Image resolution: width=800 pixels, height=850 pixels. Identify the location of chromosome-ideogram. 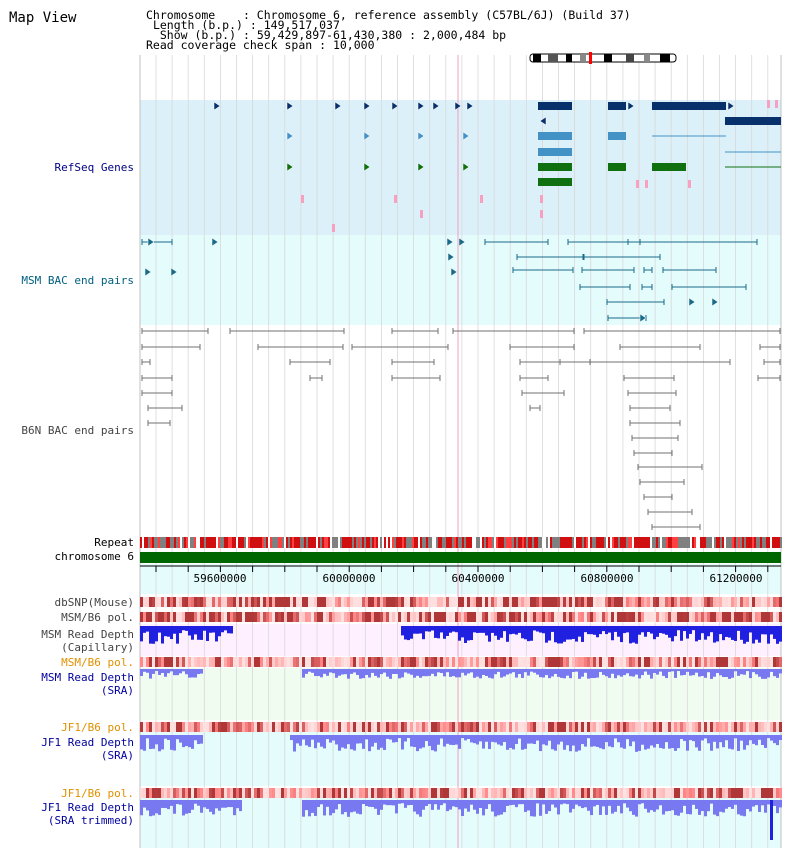
(603, 58).